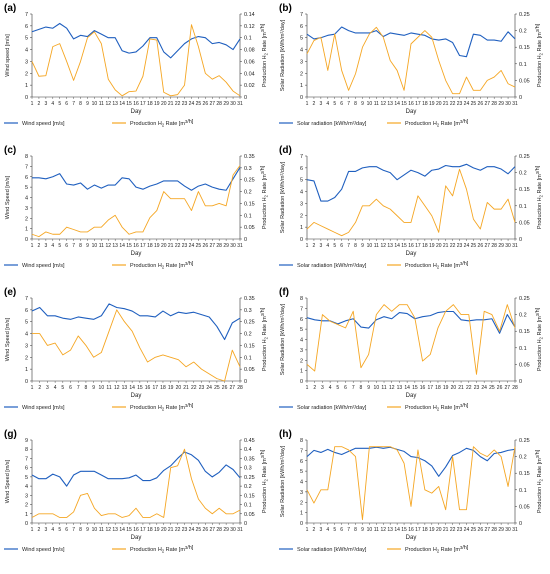 This screenshot has width=550, height=574. Describe the element at coordinates (157, 530) in the screenshot. I see `x-tick-label: 19` at that location.